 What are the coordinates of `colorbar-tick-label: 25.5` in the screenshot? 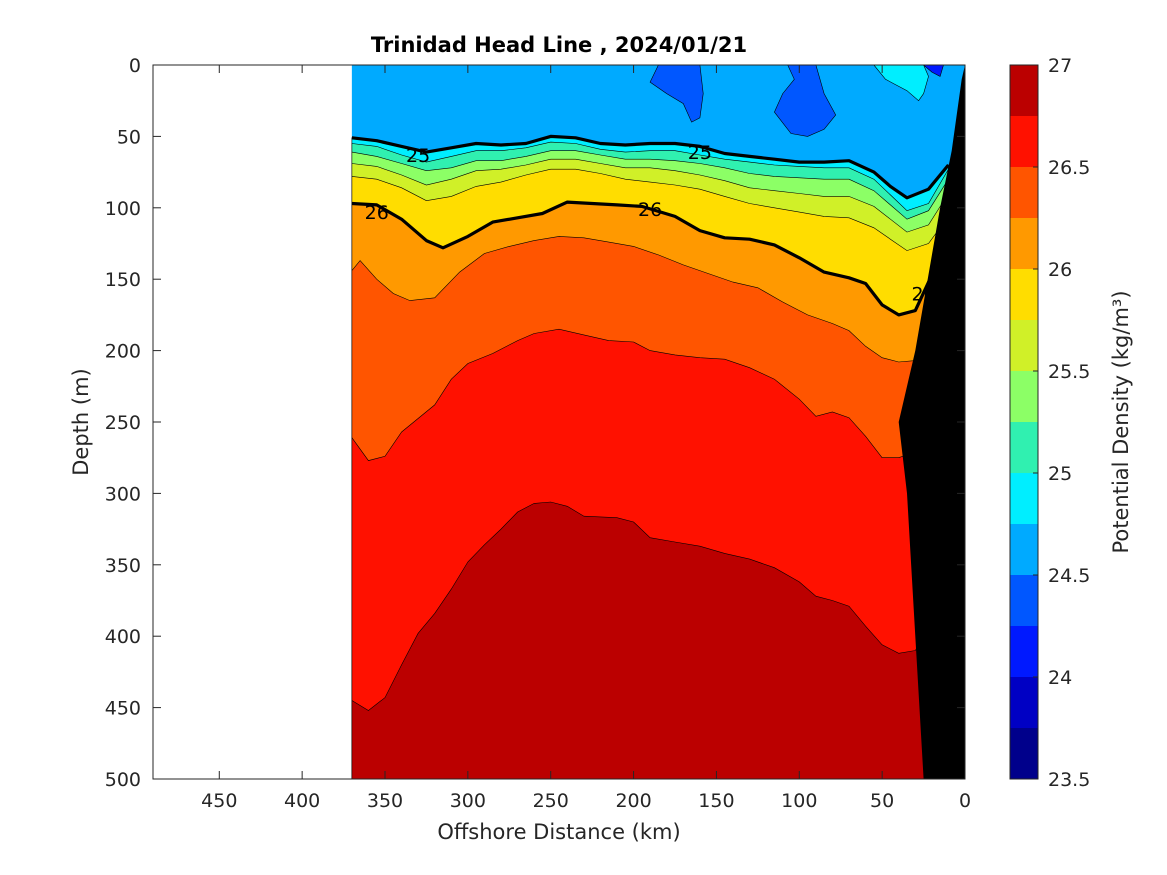 It's located at (1069, 372).